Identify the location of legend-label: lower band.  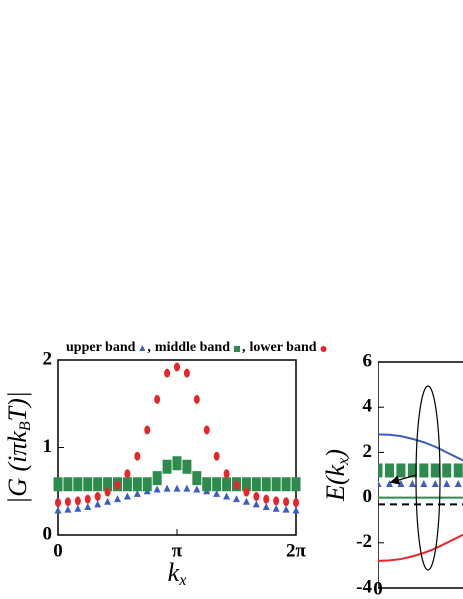
(283, 347).